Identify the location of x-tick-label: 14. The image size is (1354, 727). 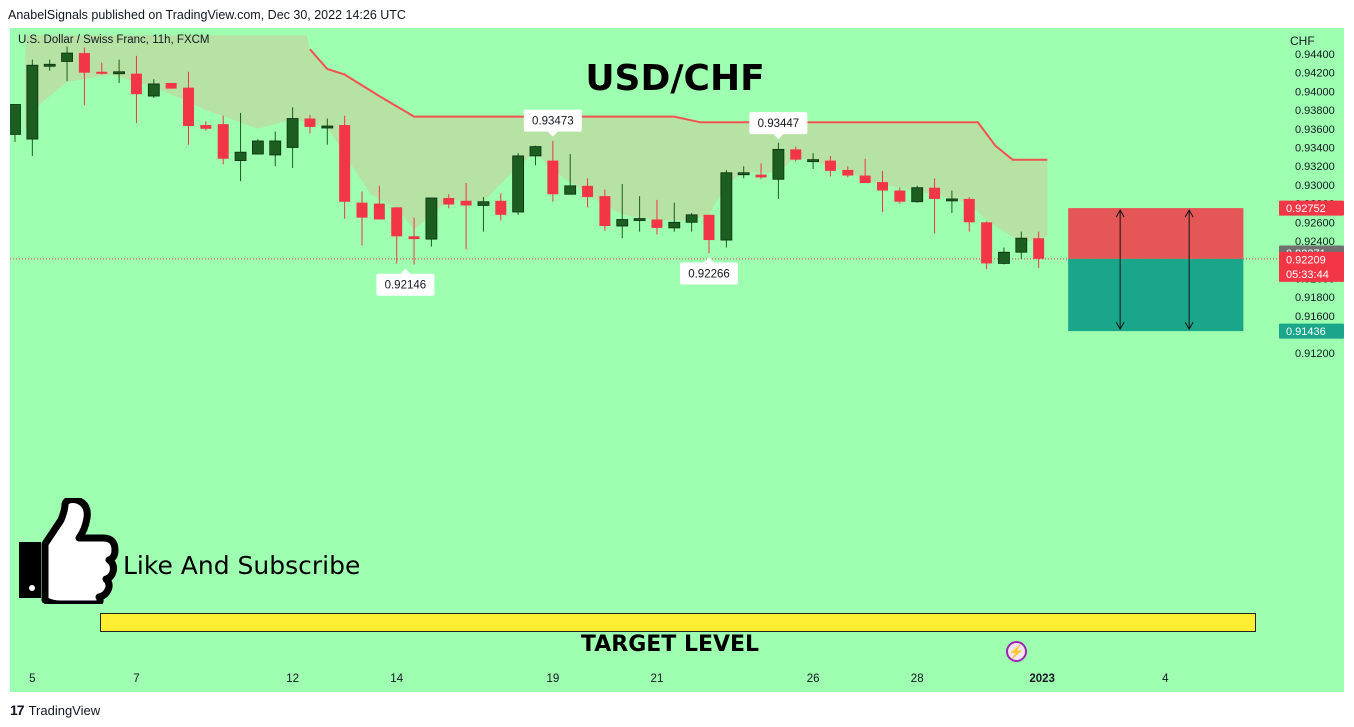
(396, 679).